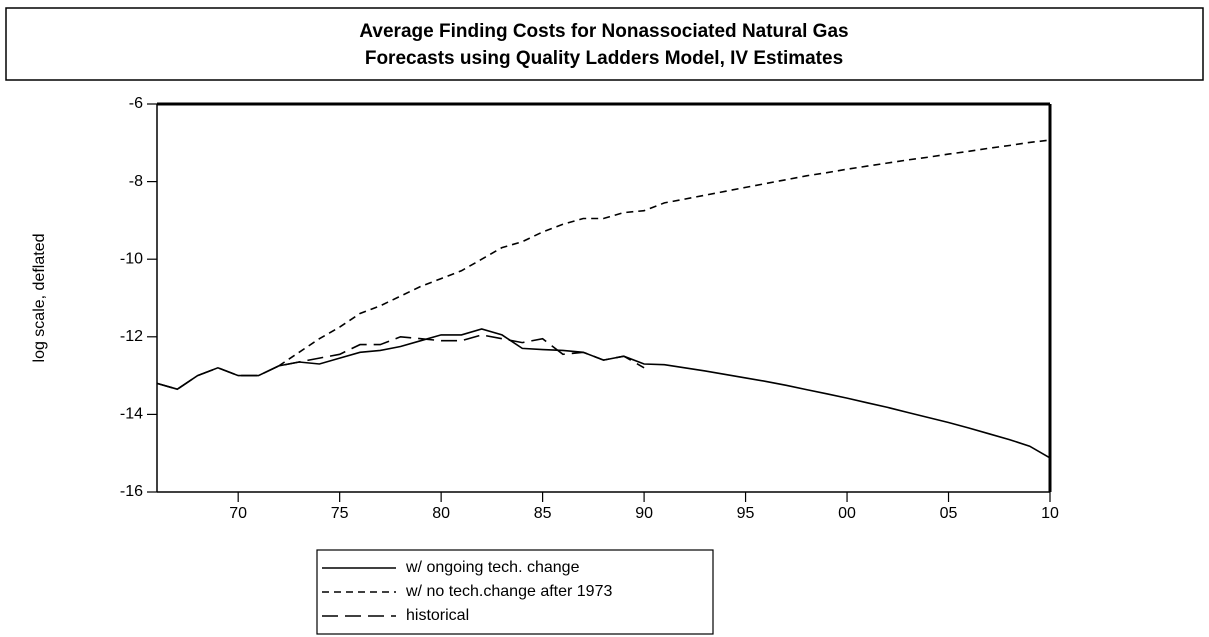 This screenshot has width=1209, height=637. What do you see at coordinates (1050, 513) in the screenshot?
I see `x-tick-label: 10` at bounding box center [1050, 513].